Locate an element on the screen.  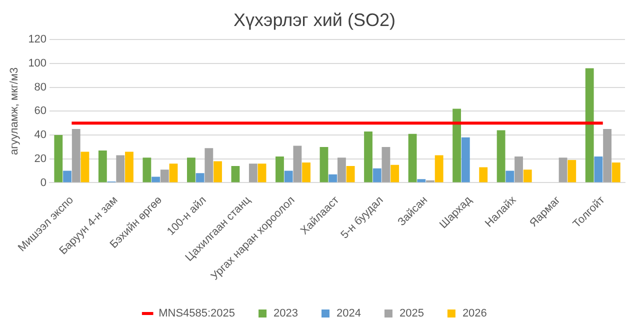
y-tick-label: 20 is located at coordinates (40, 158).